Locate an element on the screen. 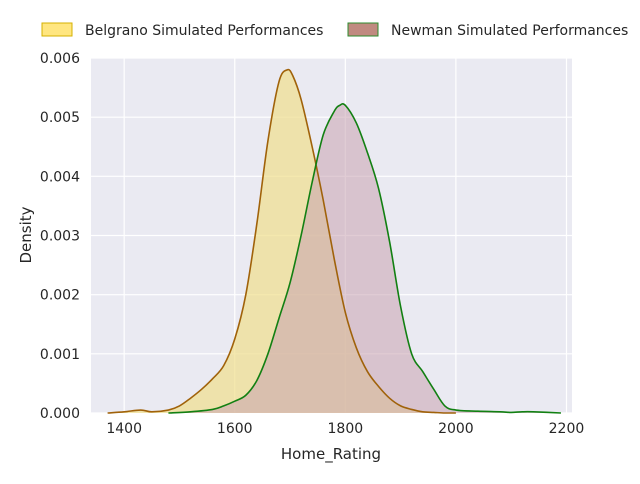  legend-swatch-belgrano is located at coordinates (57, 29).